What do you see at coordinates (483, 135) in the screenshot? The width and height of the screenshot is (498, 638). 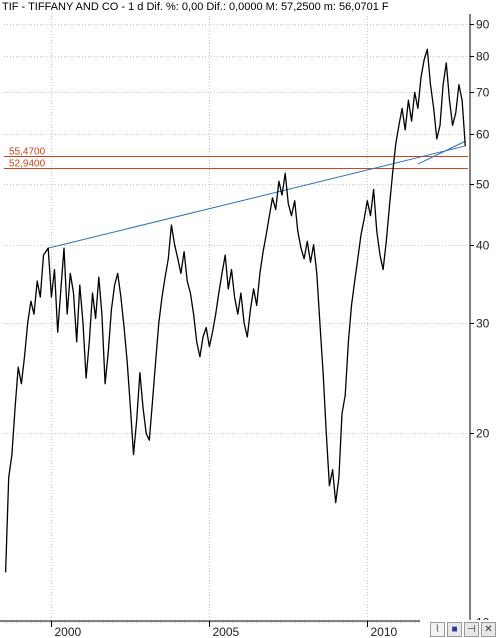 I see `y-tick-label: 60` at bounding box center [483, 135].